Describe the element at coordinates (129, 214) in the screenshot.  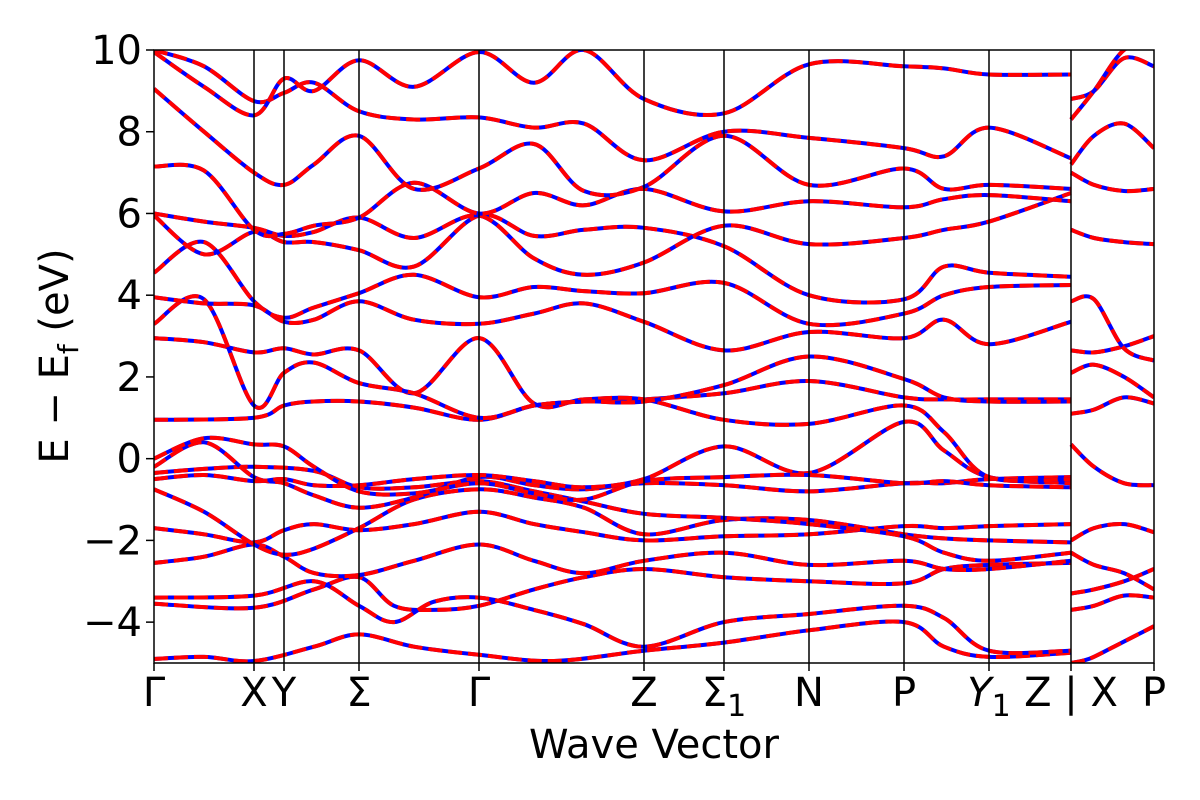
I see `y-tick-label: 6` at that location.